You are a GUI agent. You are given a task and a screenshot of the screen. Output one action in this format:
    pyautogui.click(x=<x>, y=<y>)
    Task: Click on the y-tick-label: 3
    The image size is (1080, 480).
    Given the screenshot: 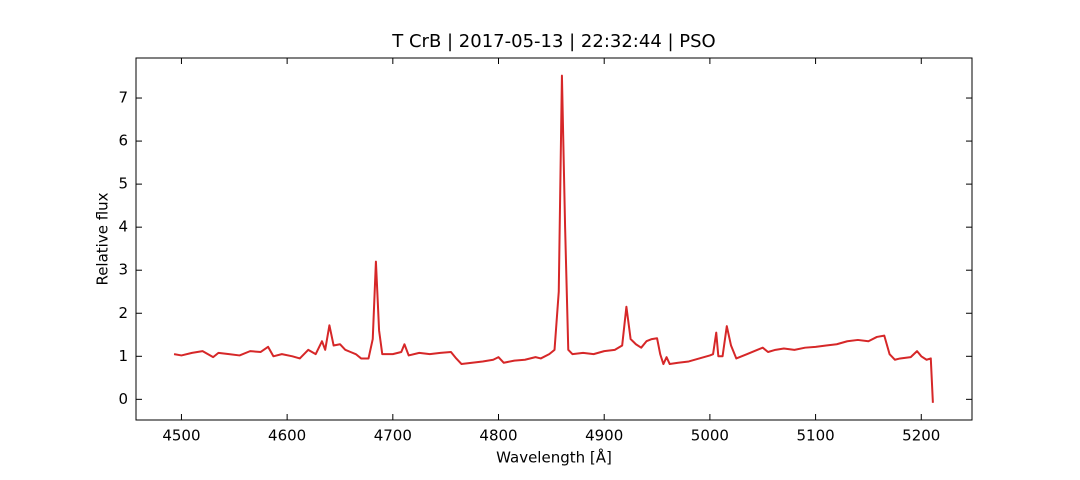 What is the action you would take?
    pyautogui.click(x=123, y=270)
    